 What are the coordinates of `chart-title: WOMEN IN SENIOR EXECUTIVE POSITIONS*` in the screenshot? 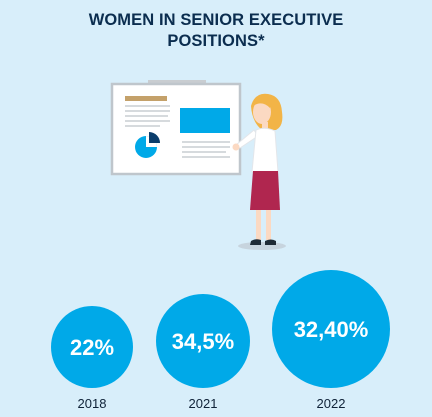 It's located at (216, 31).